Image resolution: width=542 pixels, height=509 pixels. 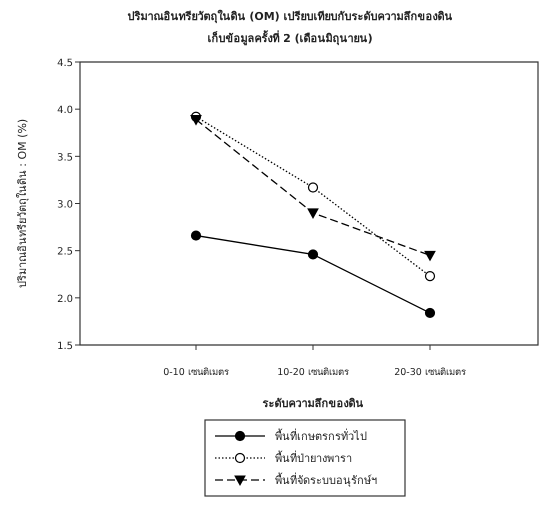 I want to click on y-tick-label: 2.0, so click(x=65, y=299).